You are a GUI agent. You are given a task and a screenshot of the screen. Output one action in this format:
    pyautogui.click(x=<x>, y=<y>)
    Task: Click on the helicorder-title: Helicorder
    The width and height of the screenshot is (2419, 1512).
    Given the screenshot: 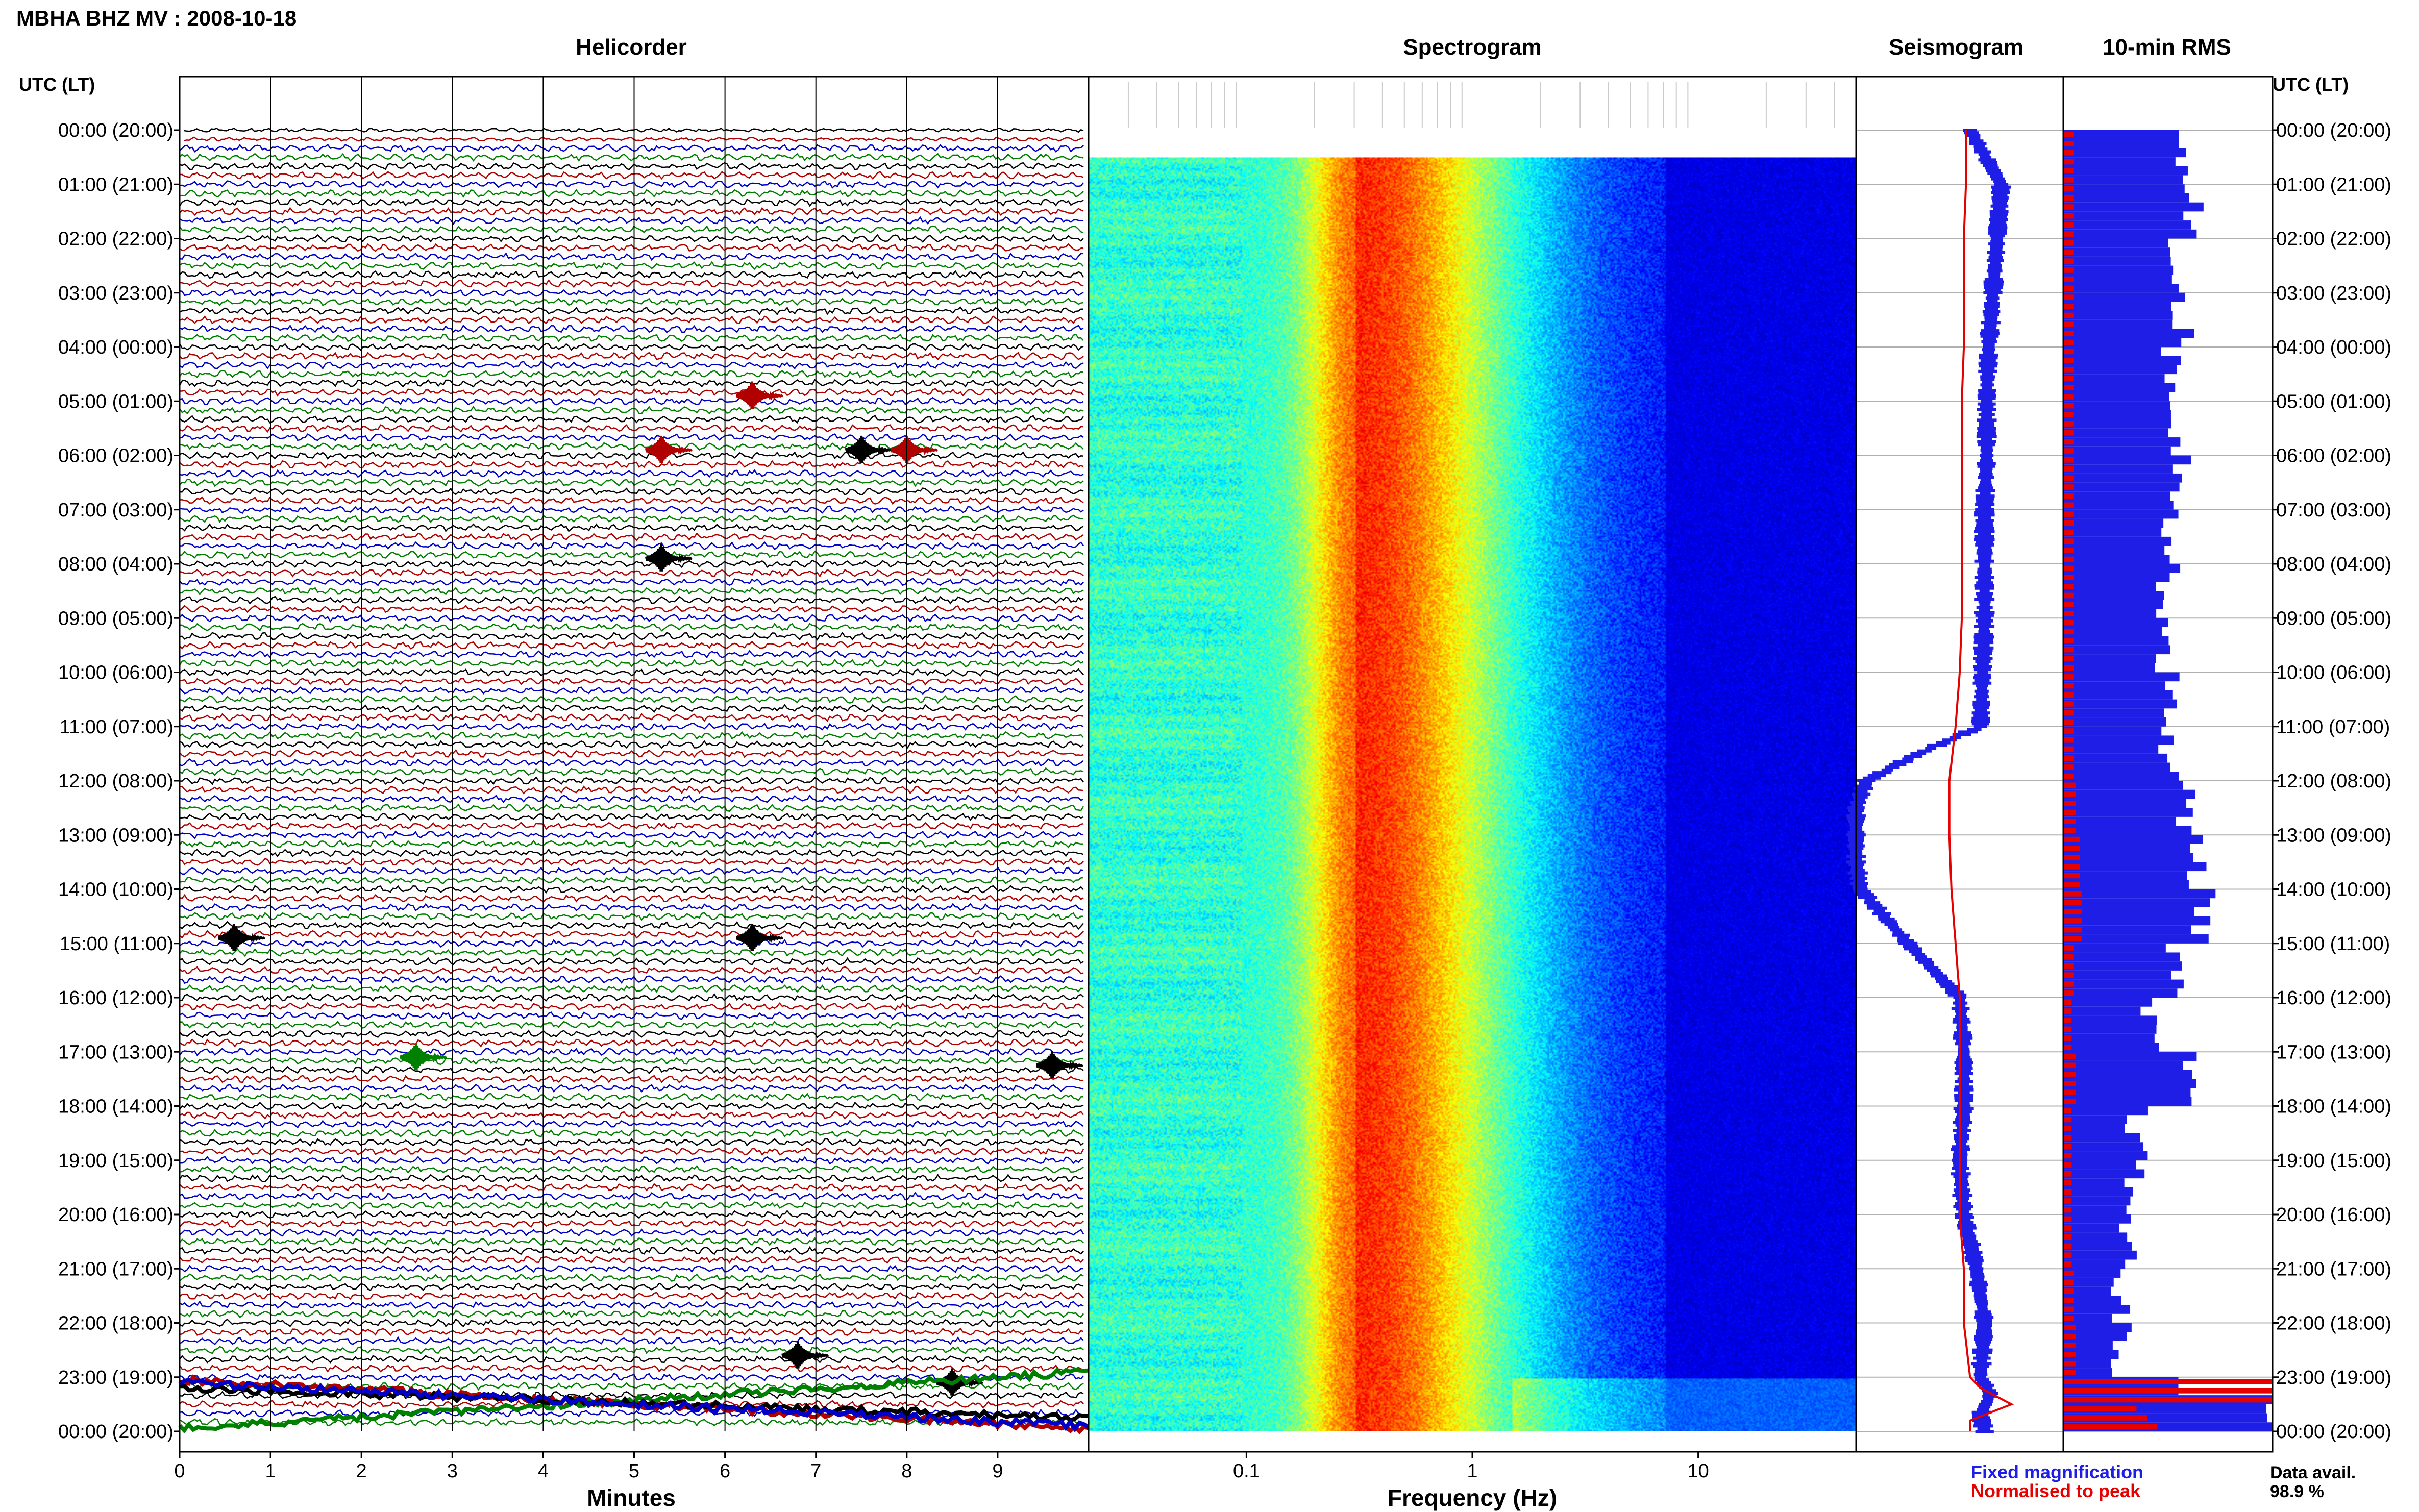 What is the action you would take?
    pyautogui.click(x=631, y=47)
    